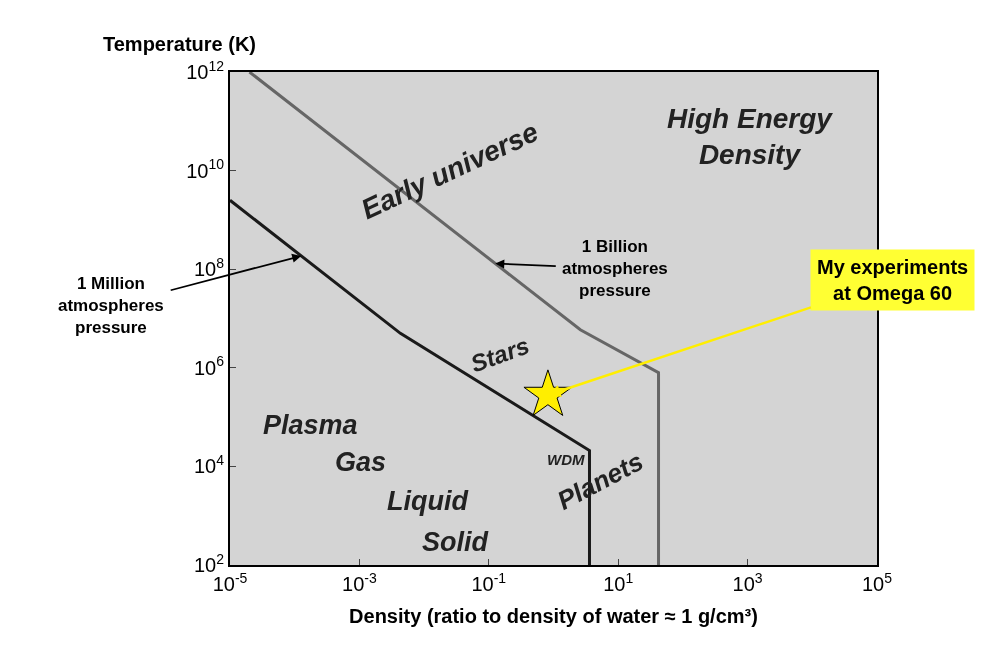  Describe the element at coordinates (310, 425) in the screenshot. I see `annotation: Plasma` at that location.